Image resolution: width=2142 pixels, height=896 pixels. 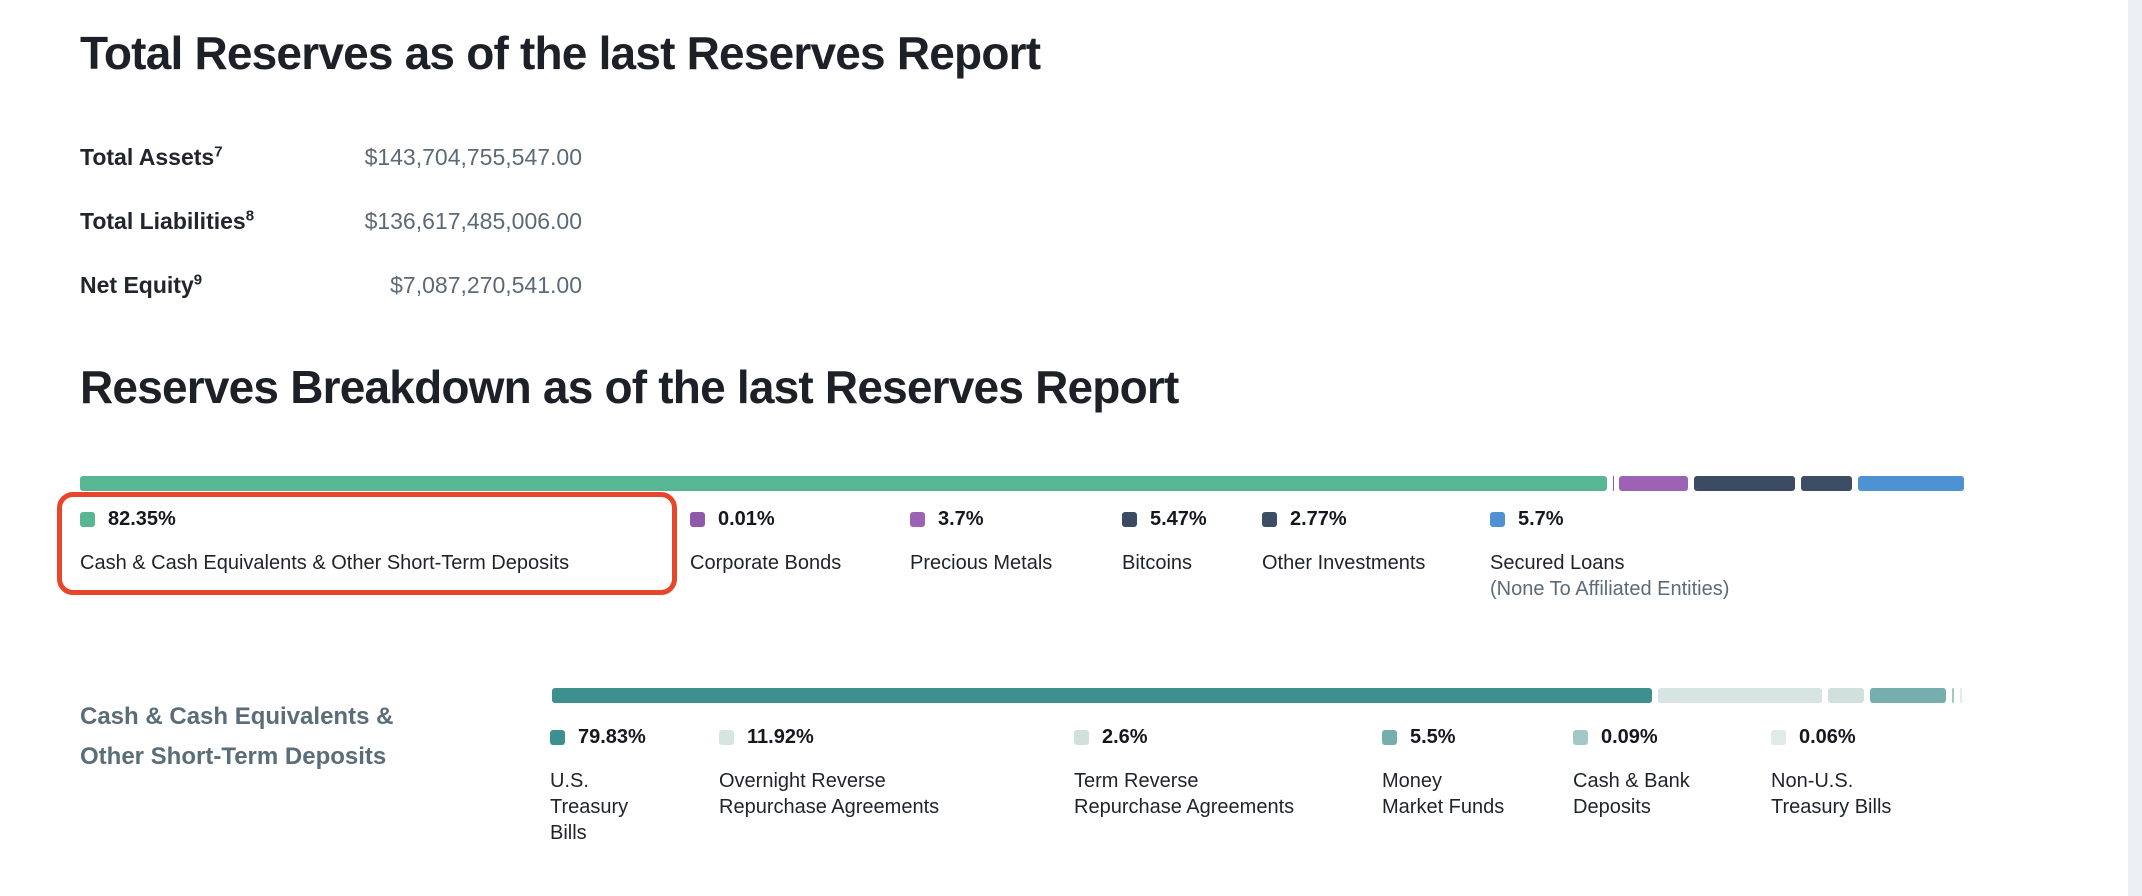 I want to click on legend-top-row: 3.7%, so click(x=981, y=519).